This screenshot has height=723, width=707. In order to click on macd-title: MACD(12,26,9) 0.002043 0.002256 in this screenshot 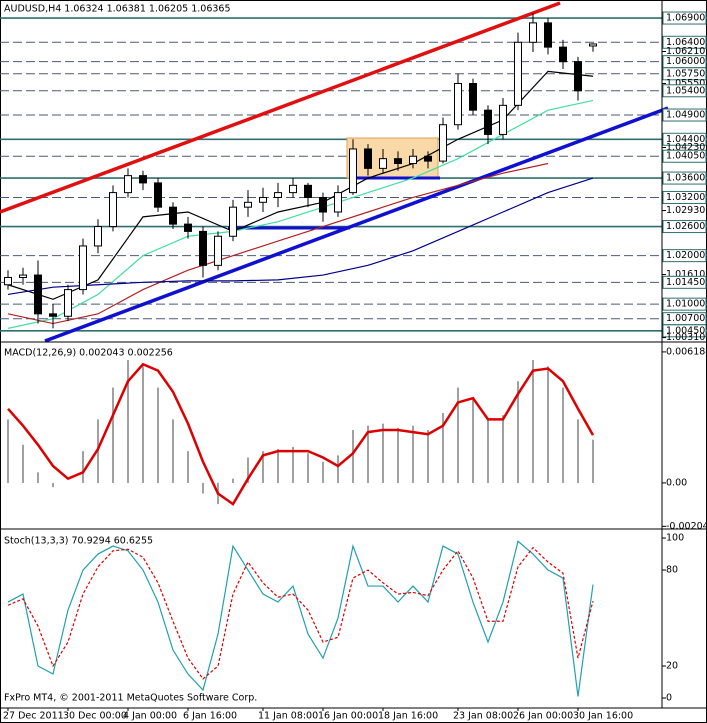, I will do `click(88, 353)`.